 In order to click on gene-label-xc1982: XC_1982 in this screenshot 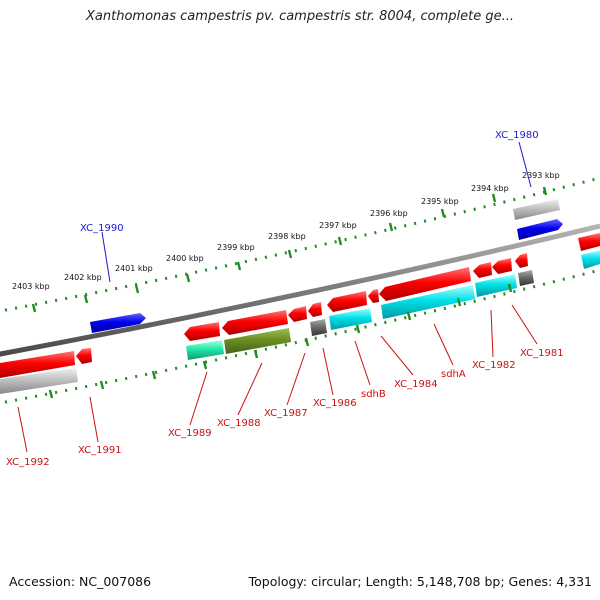, I will do `click(494, 365)`.